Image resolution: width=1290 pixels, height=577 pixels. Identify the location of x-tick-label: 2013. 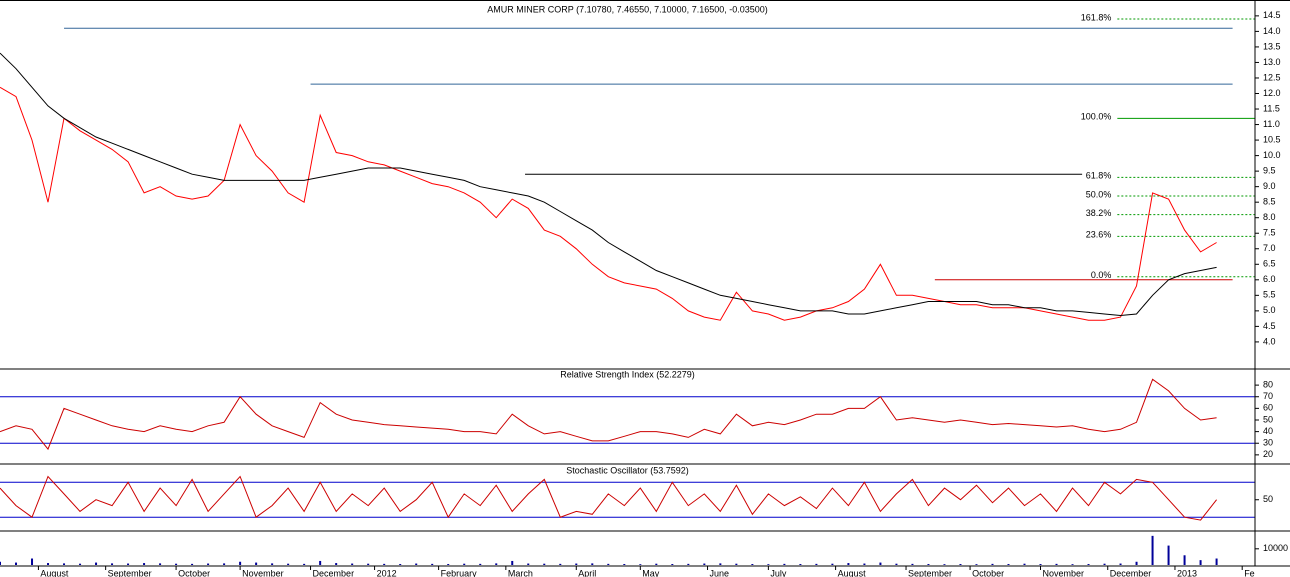
(1187, 572).